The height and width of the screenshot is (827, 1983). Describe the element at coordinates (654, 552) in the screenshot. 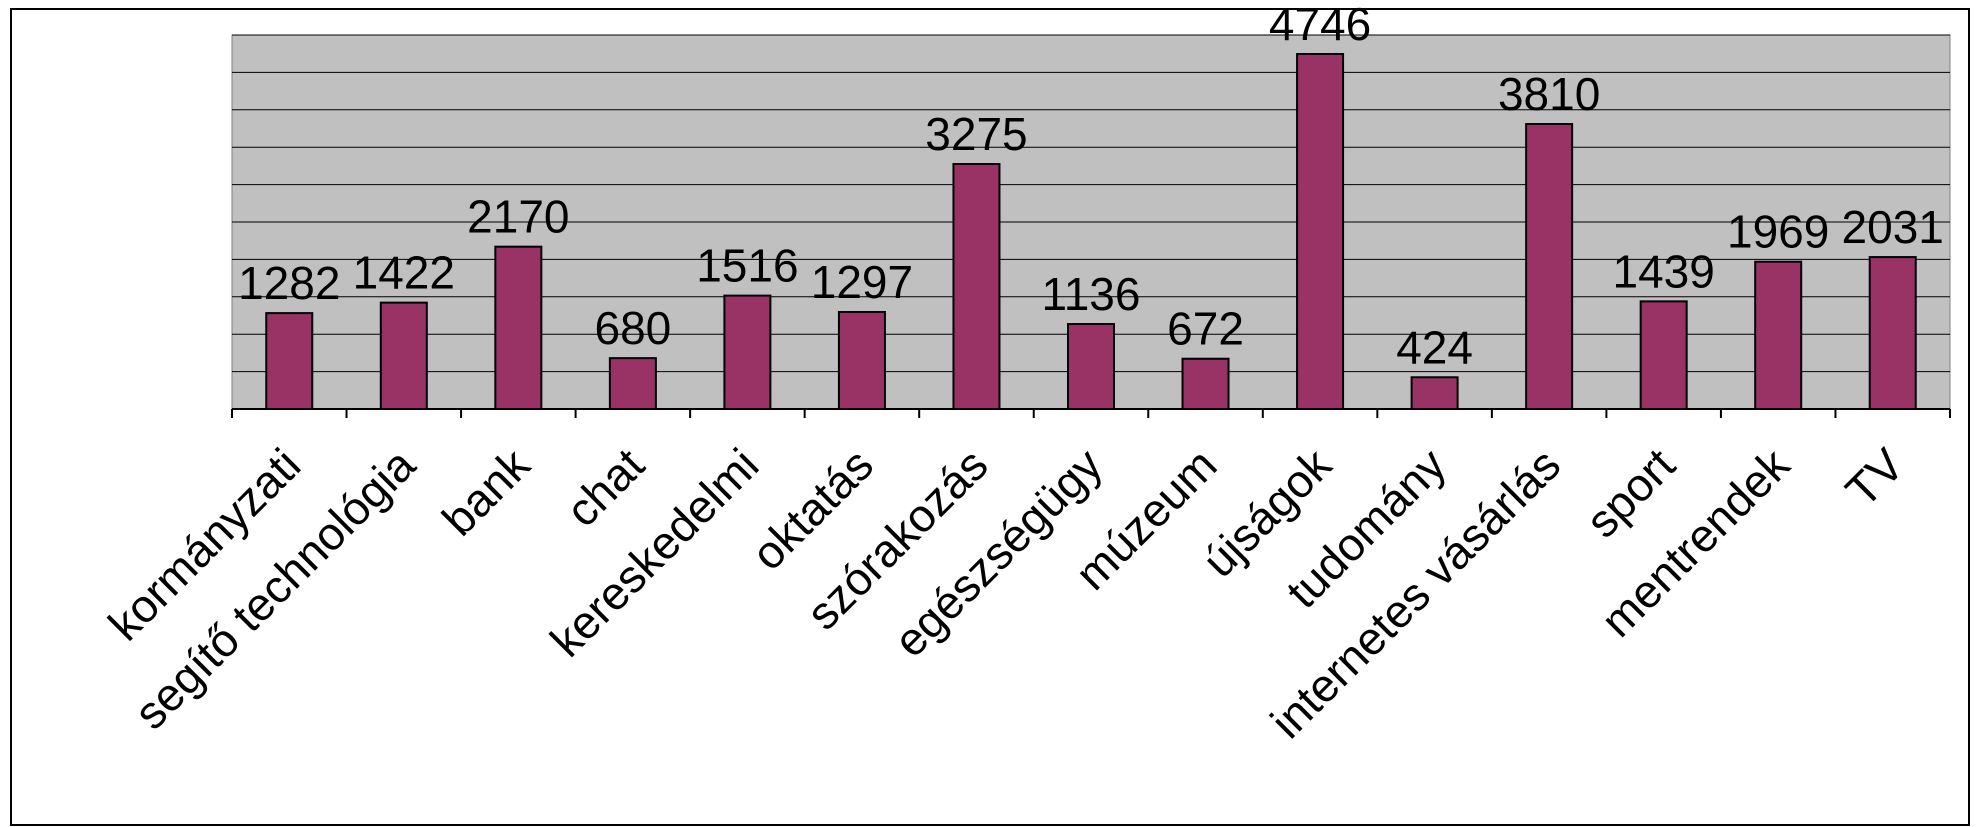

I see `category-label: kereskedelmi` at that location.